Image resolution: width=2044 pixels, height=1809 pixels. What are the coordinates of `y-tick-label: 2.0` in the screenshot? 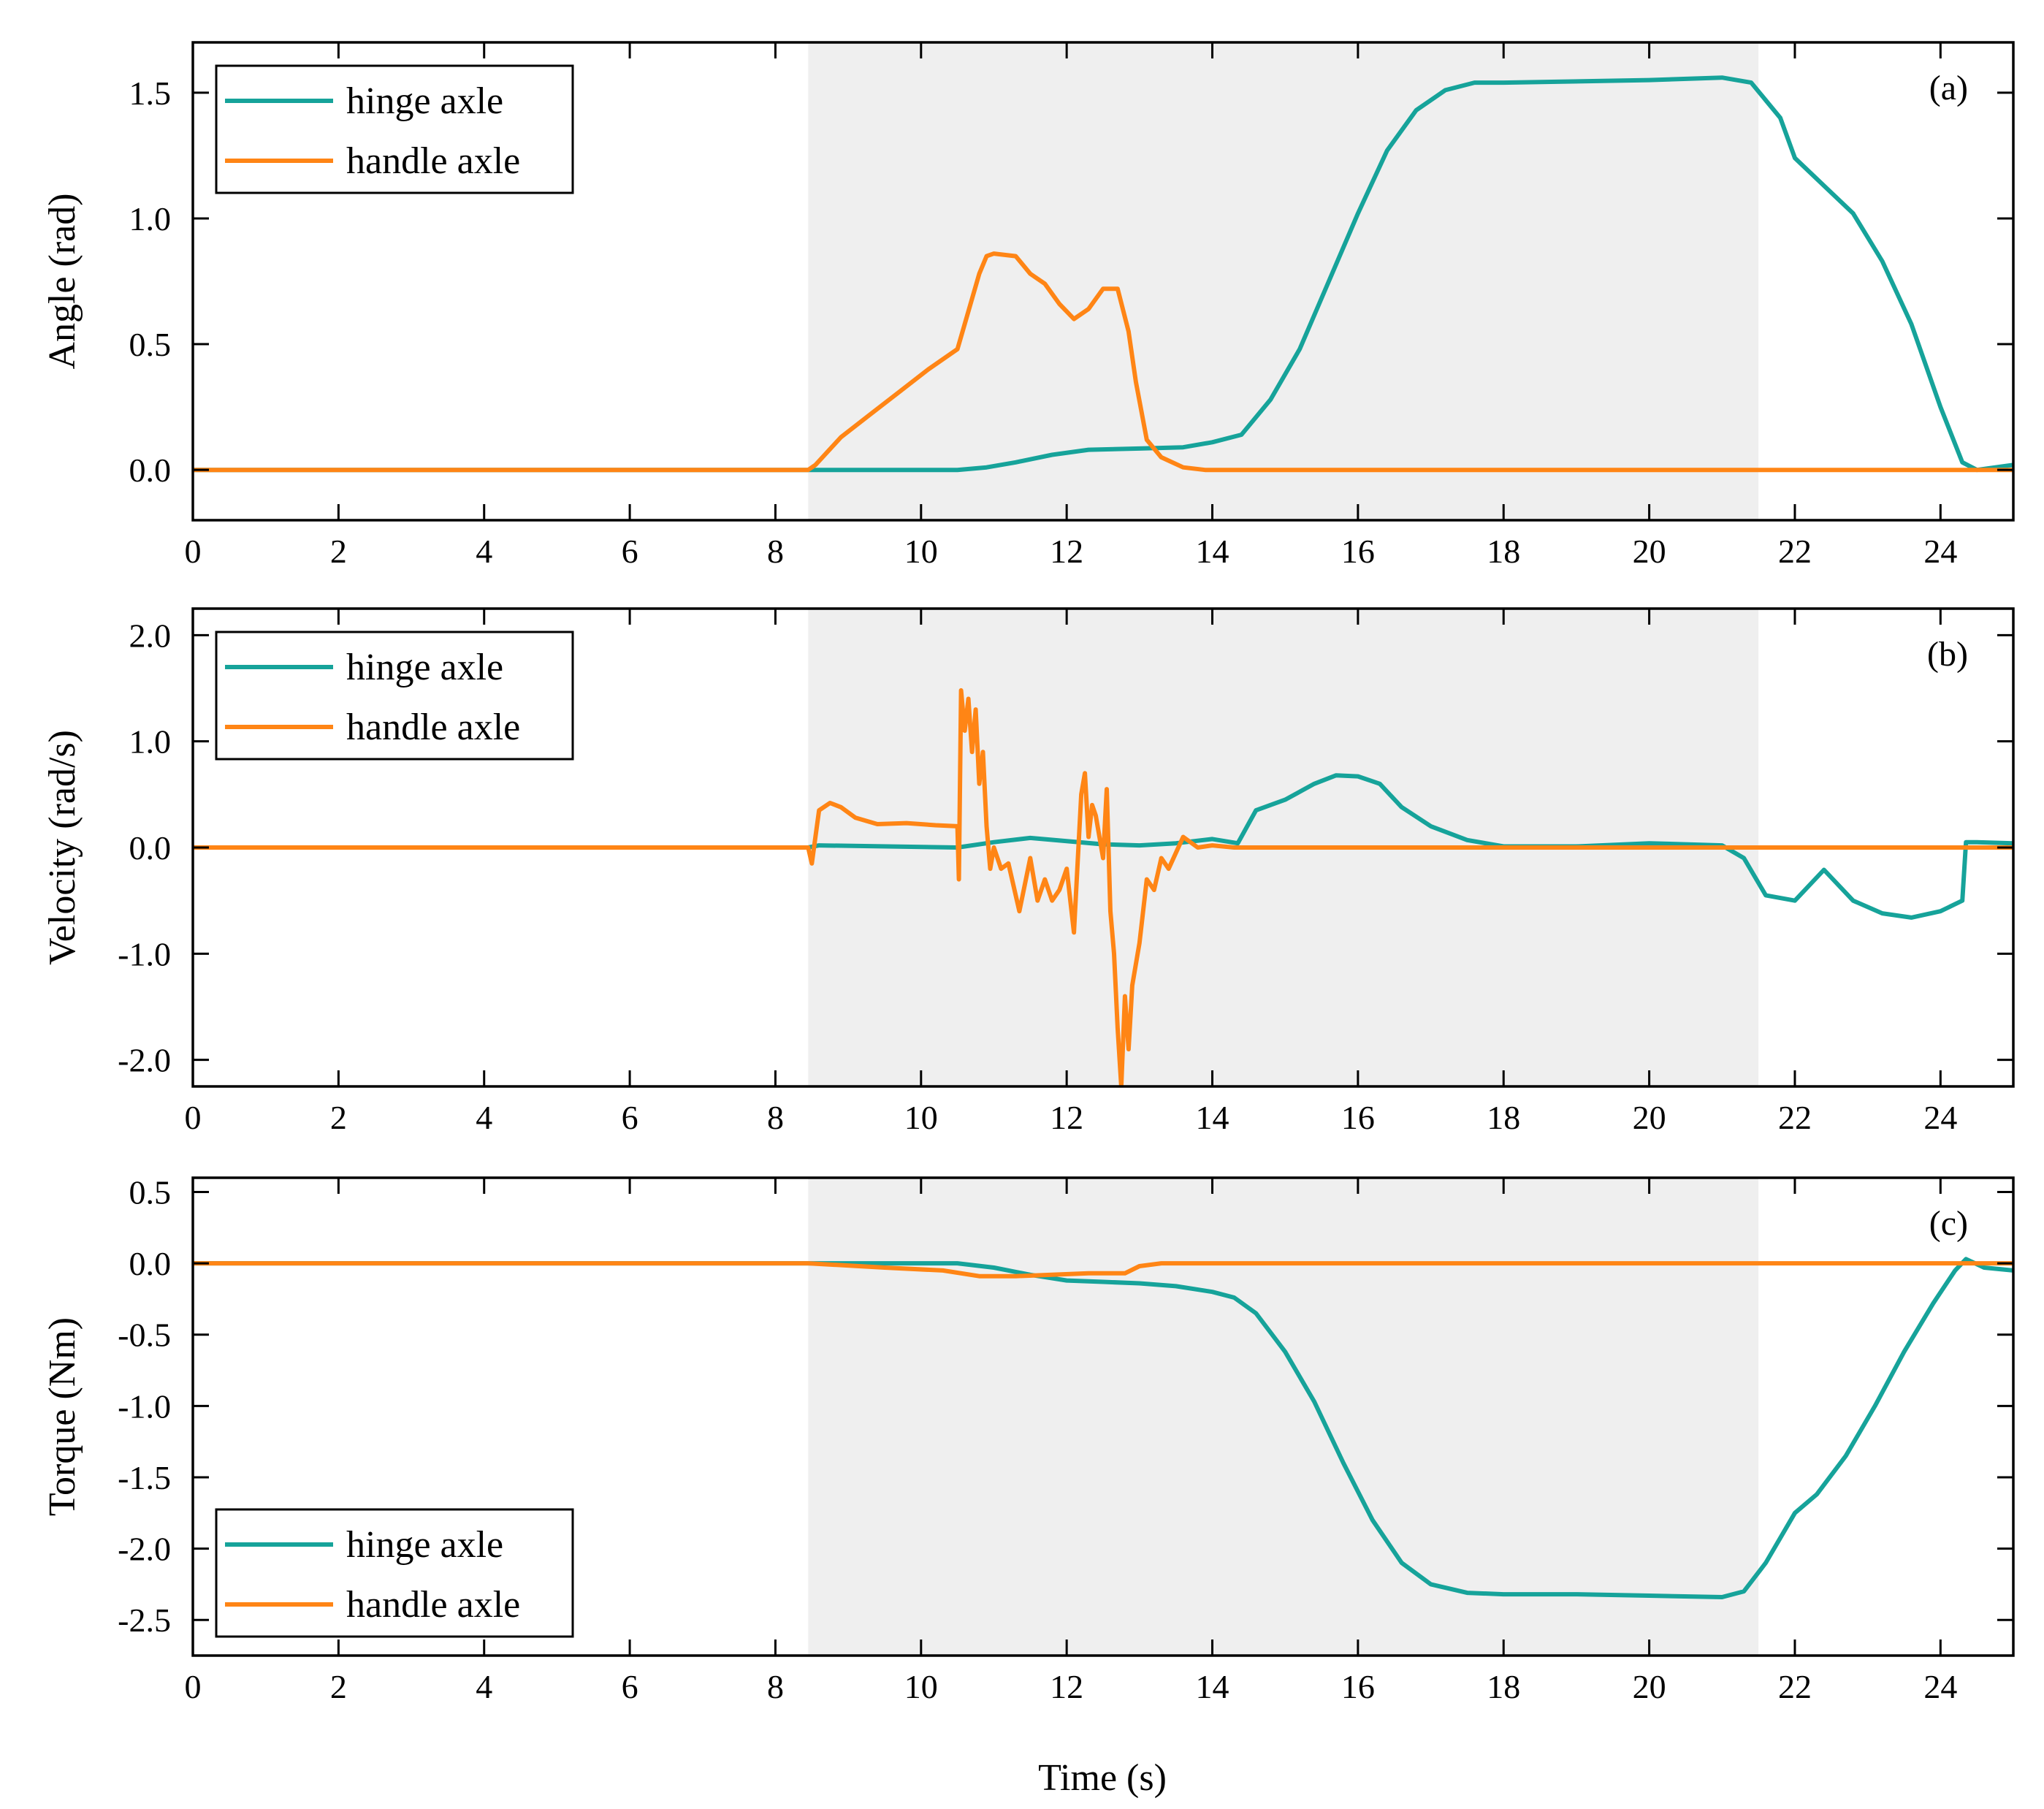 It's located at (150, 635).